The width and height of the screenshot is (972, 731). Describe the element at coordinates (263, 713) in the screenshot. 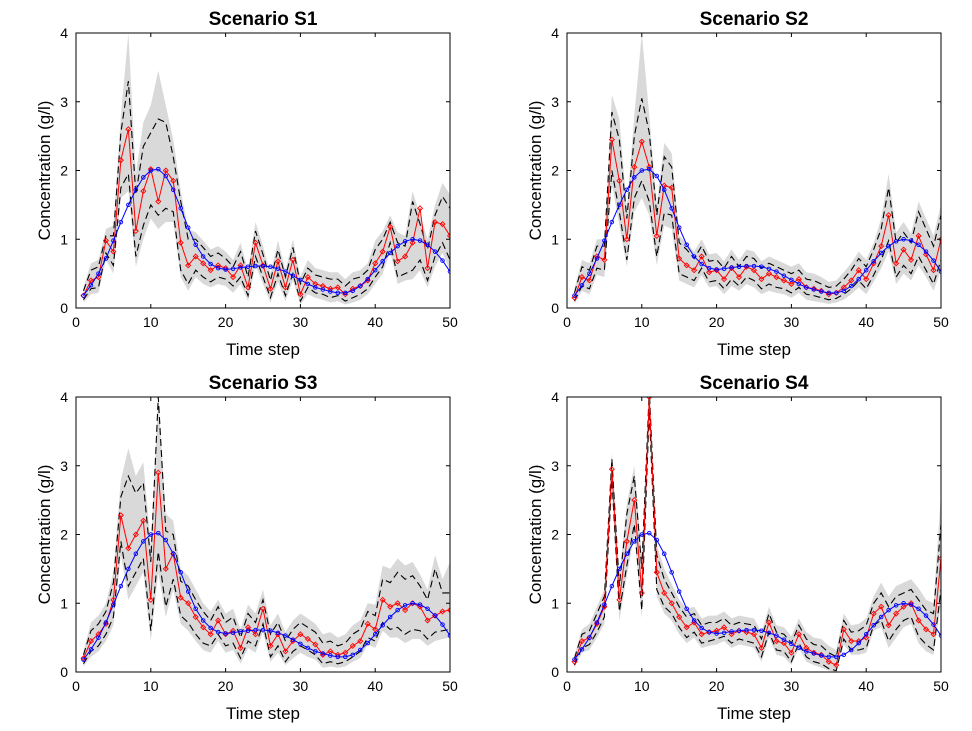

I see `x-axis-label: Time step` at that location.